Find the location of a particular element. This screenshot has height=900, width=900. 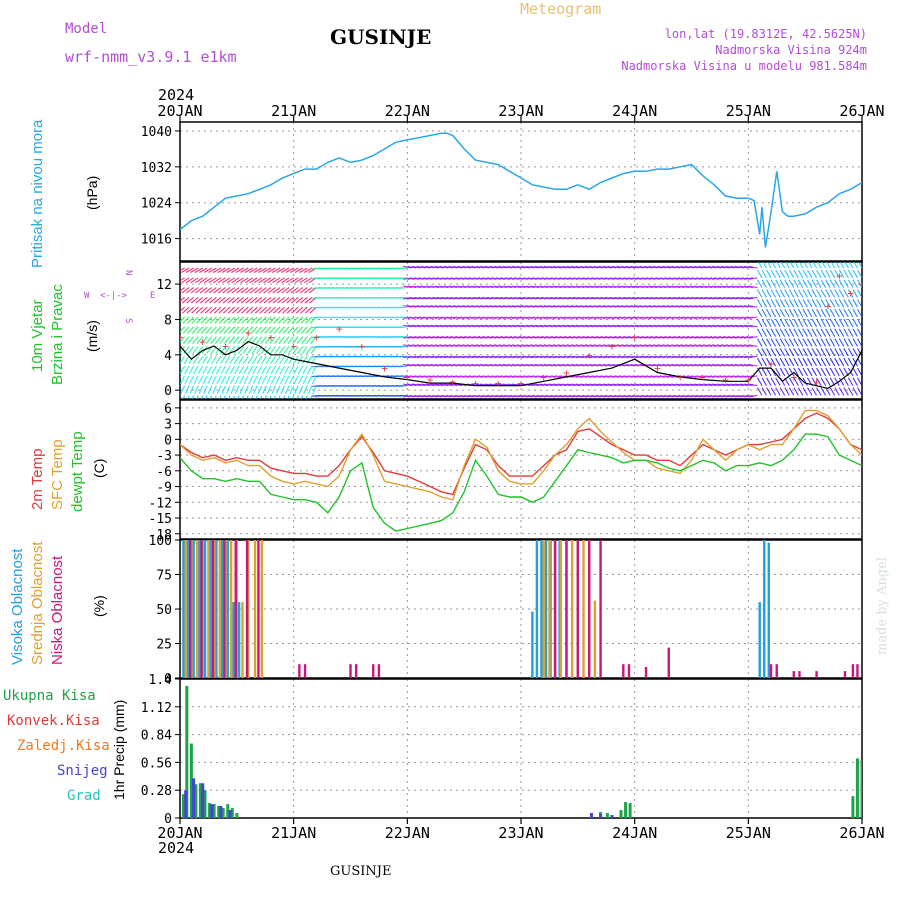

station-title: GUSINJE is located at coordinates (380, 37).